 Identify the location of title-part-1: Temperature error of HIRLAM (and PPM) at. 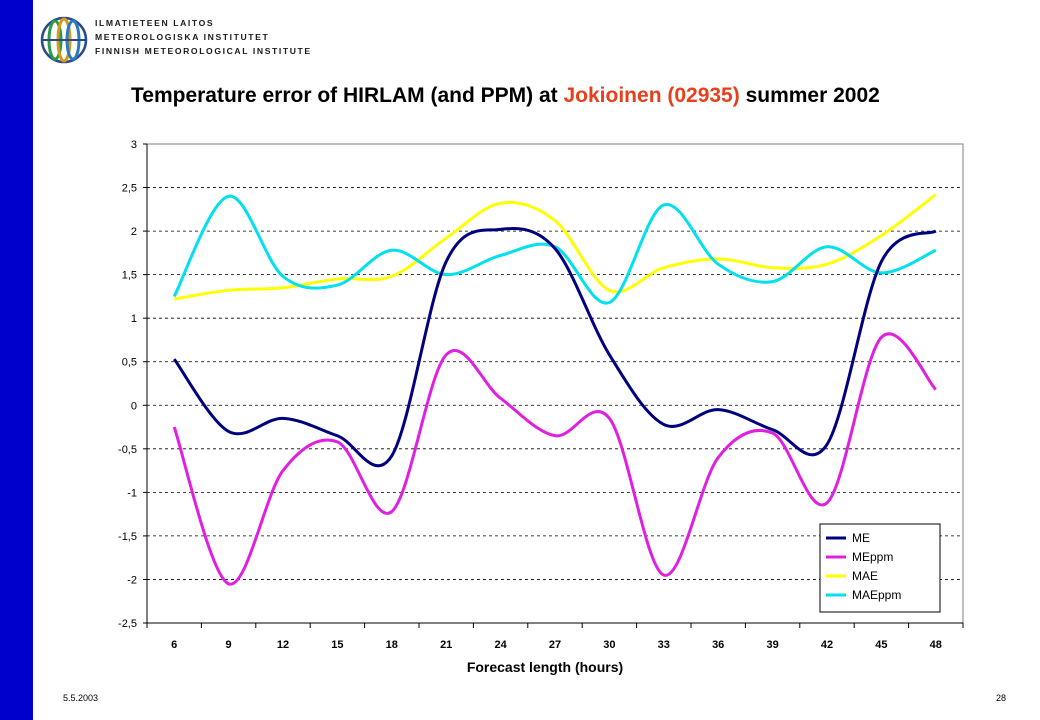
(347, 95).